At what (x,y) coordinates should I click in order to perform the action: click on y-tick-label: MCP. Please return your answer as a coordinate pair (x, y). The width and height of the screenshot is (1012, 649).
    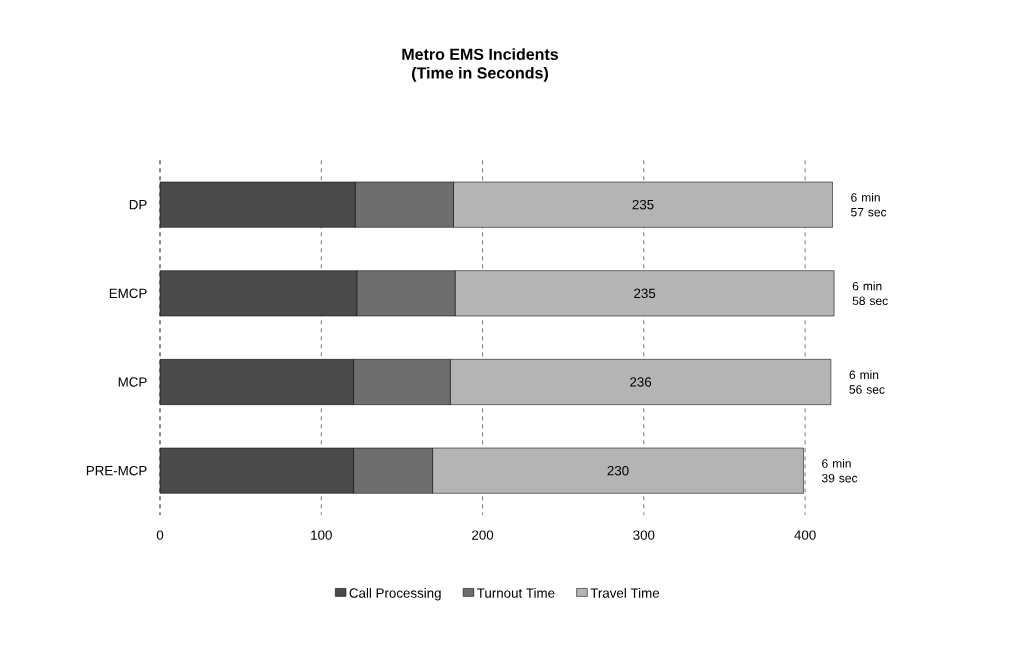
    Looking at the image, I should click on (132, 382).